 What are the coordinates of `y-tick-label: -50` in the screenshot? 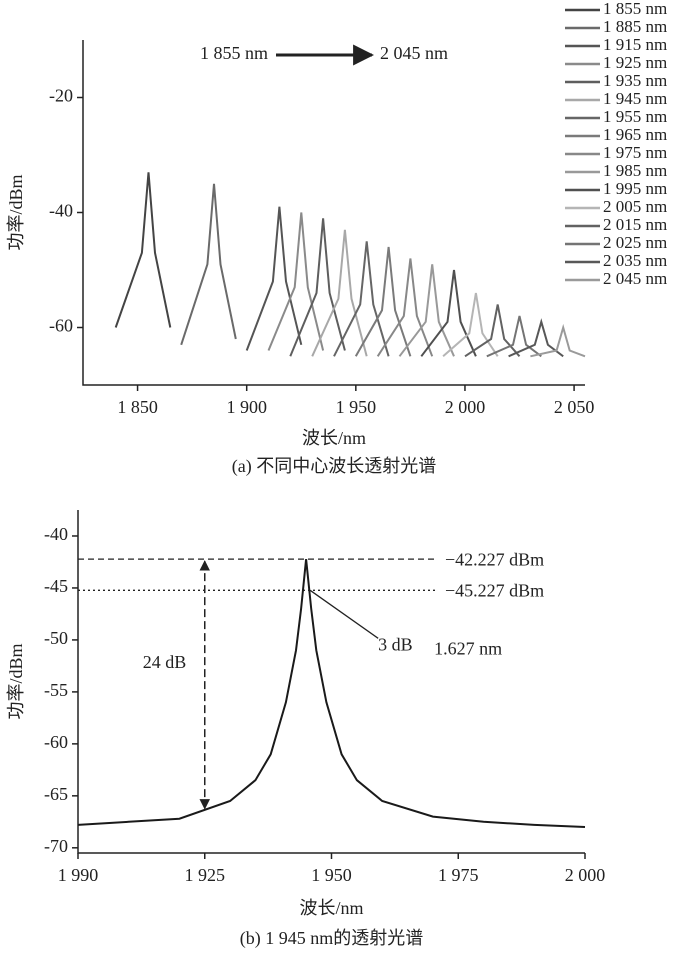 It's located at (56, 638).